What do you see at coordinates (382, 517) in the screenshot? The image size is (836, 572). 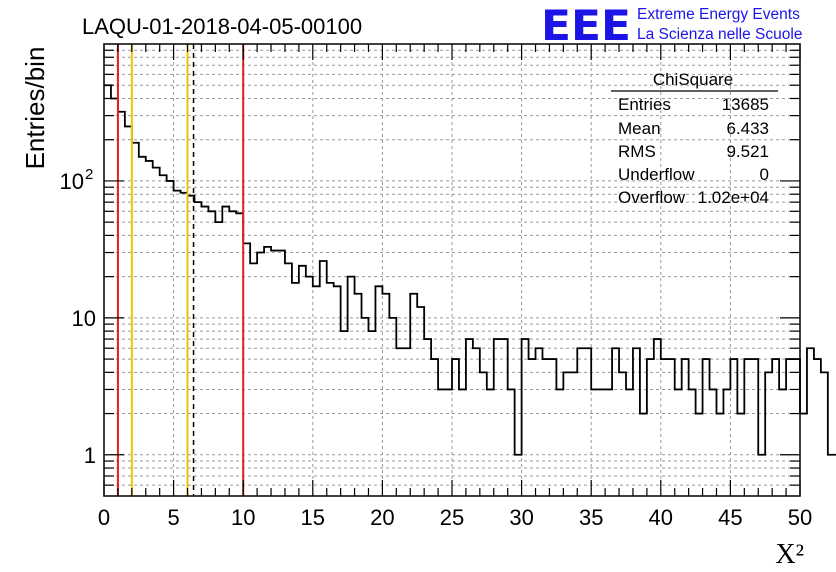 I see `x-tick-label: 20` at bounding box center [382, 517].